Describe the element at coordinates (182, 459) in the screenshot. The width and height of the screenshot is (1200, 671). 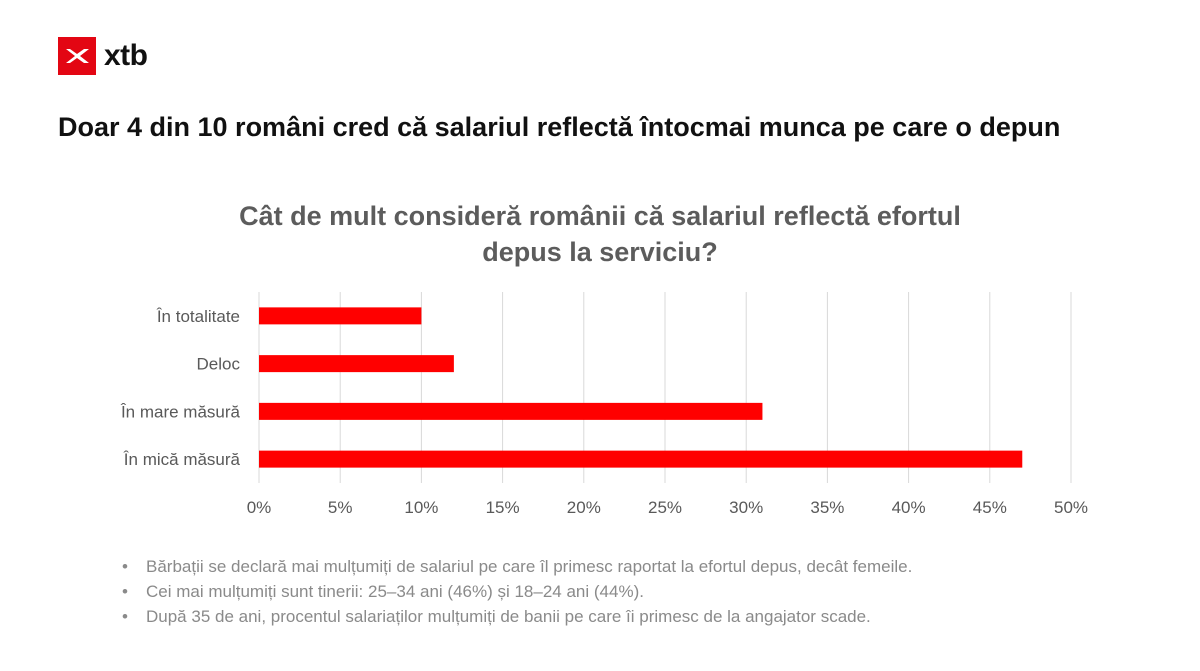
I see `category-label: În mică măsură` at that location.